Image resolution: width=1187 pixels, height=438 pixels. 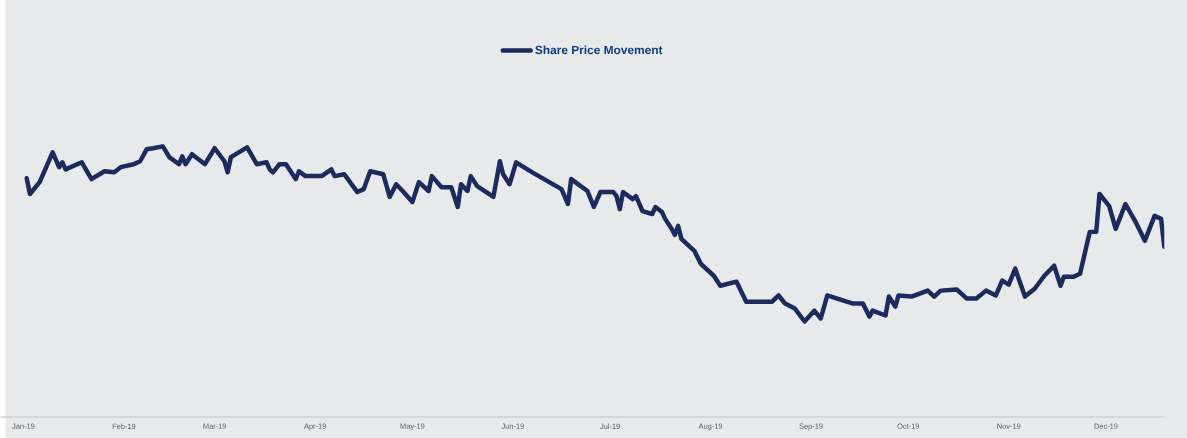 What do you see at coordinates (599, 50) in the screenshot?
I see `legend-label: Share Price Movement` at bounding box center [599, 50].